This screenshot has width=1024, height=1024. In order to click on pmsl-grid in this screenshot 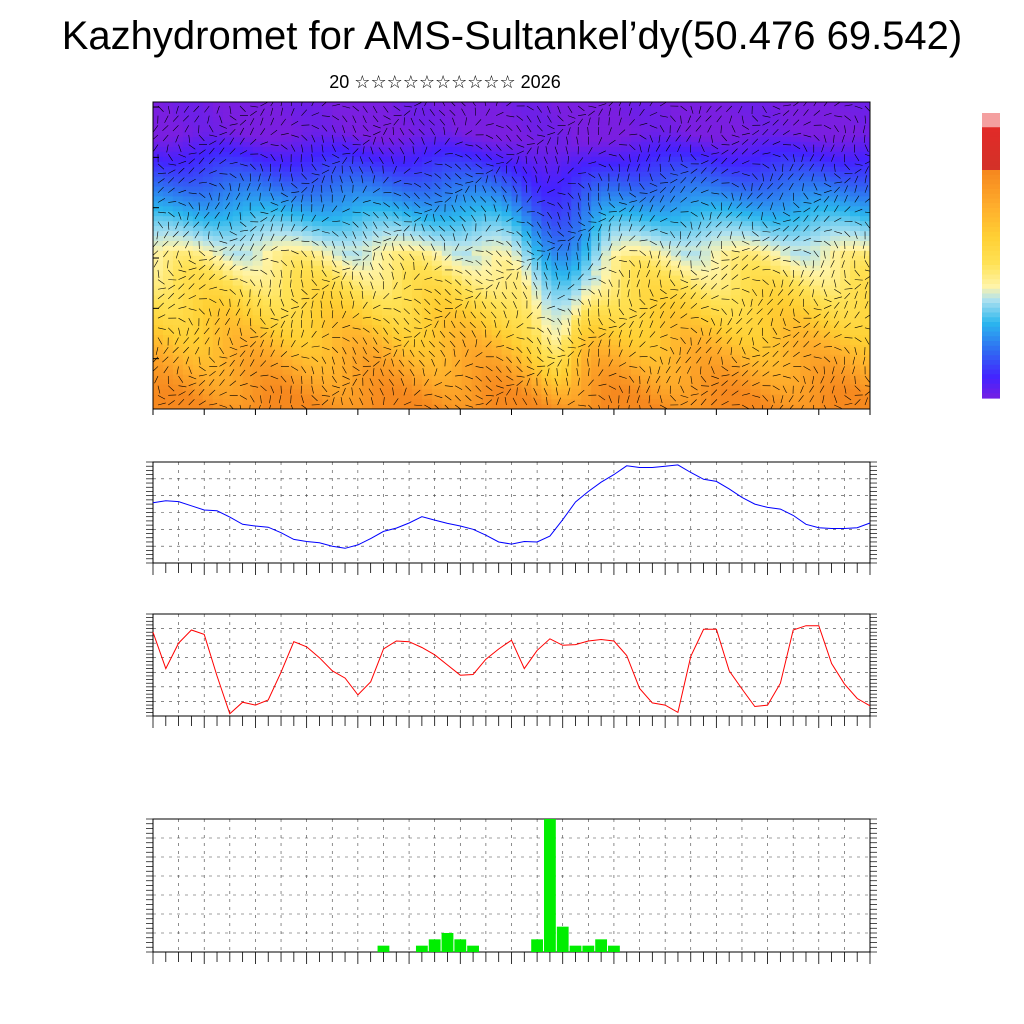, I will do `click(511, 512)`.